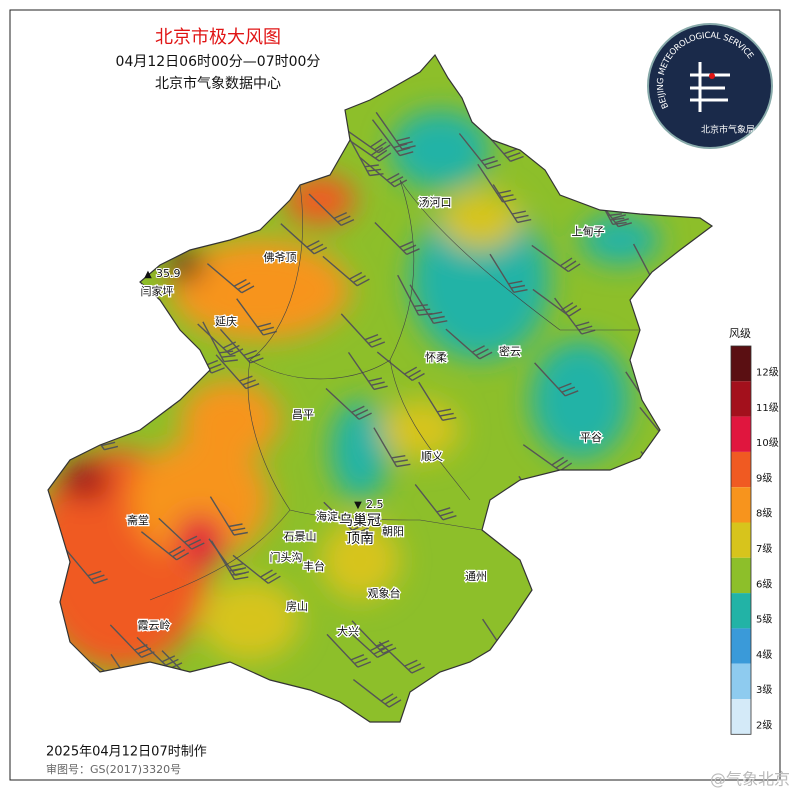  Describe the element at coordinates (314, 566) in the screenshot. I see `place-label: 丰台` at that location.